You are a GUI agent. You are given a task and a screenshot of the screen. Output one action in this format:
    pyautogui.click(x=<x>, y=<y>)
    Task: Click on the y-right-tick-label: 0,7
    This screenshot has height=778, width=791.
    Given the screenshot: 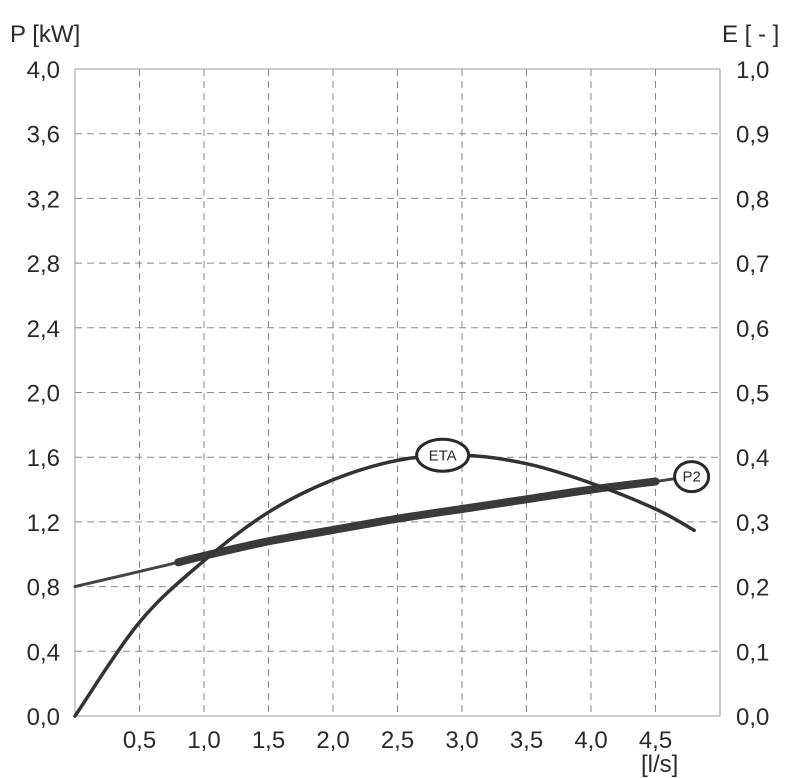 What is the action you would take?
    pyautogui.click(x=752, y=264)
    